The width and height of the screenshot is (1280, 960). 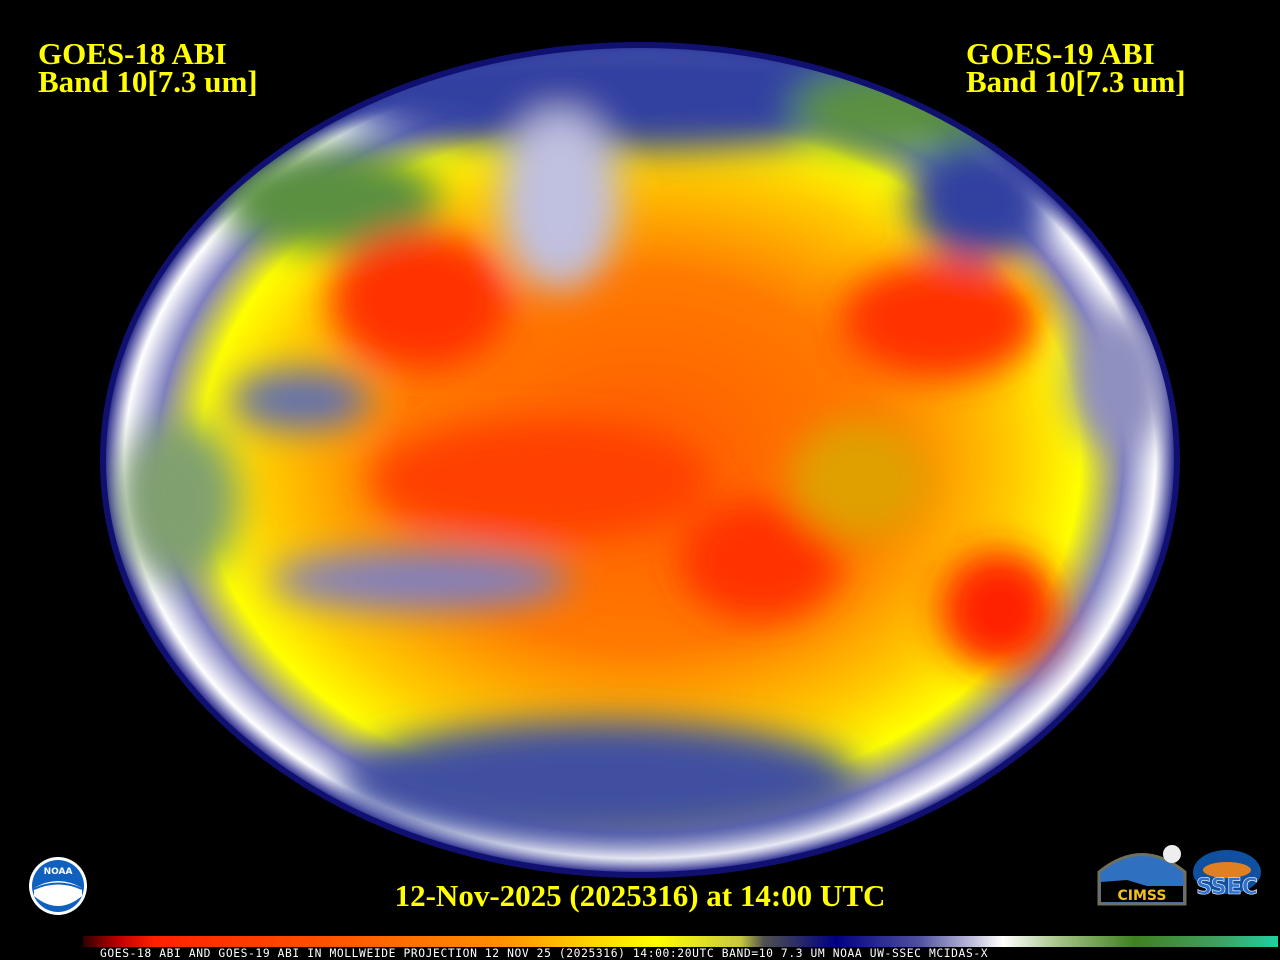 What do you see at coordinates (58, 886) in the screenshot?
I see `noaa-logo: NOAA` at bounding box center [58, 886].